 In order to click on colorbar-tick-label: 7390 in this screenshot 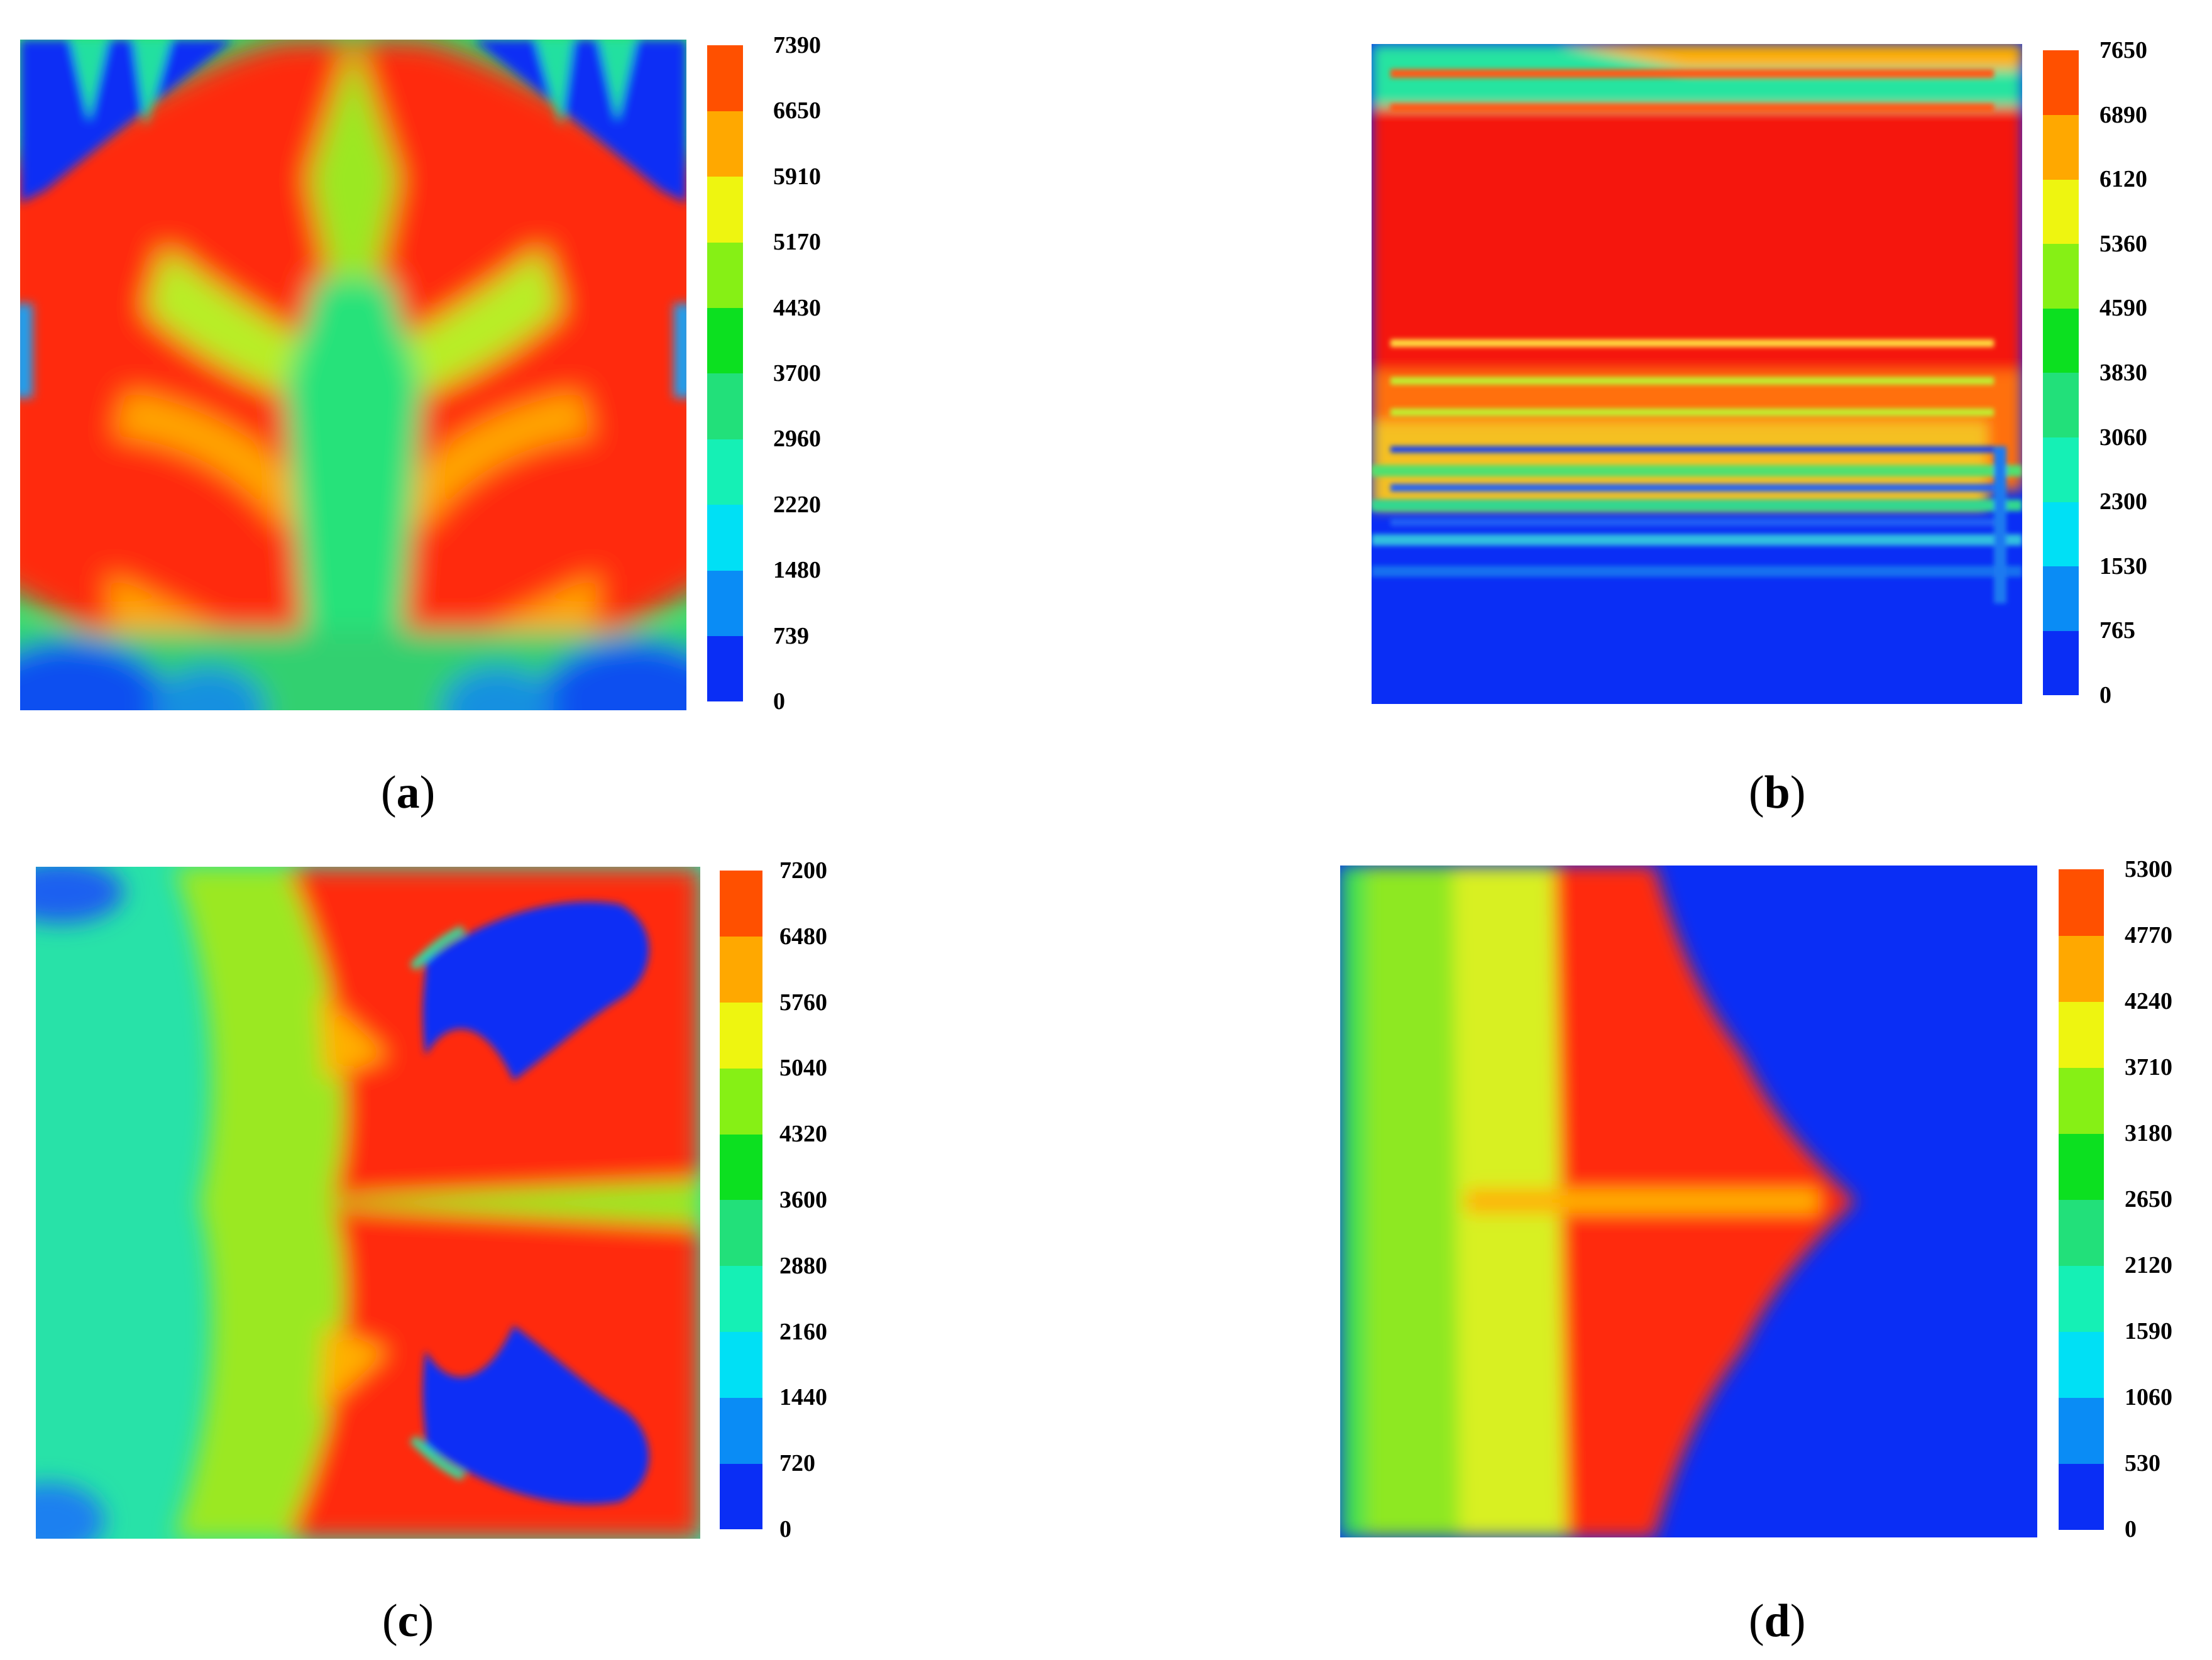, I will do `click(797, 45)`.